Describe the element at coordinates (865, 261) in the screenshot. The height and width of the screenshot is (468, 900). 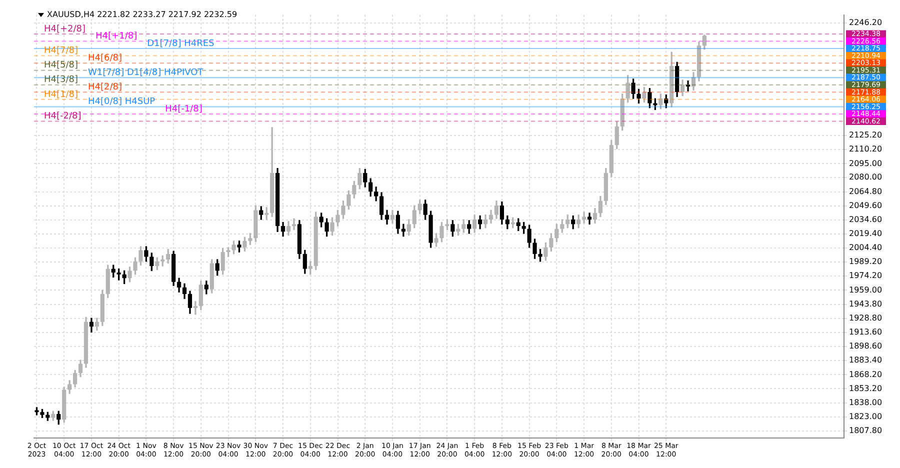
I see `y-tick-label: 1989.20` at that location.